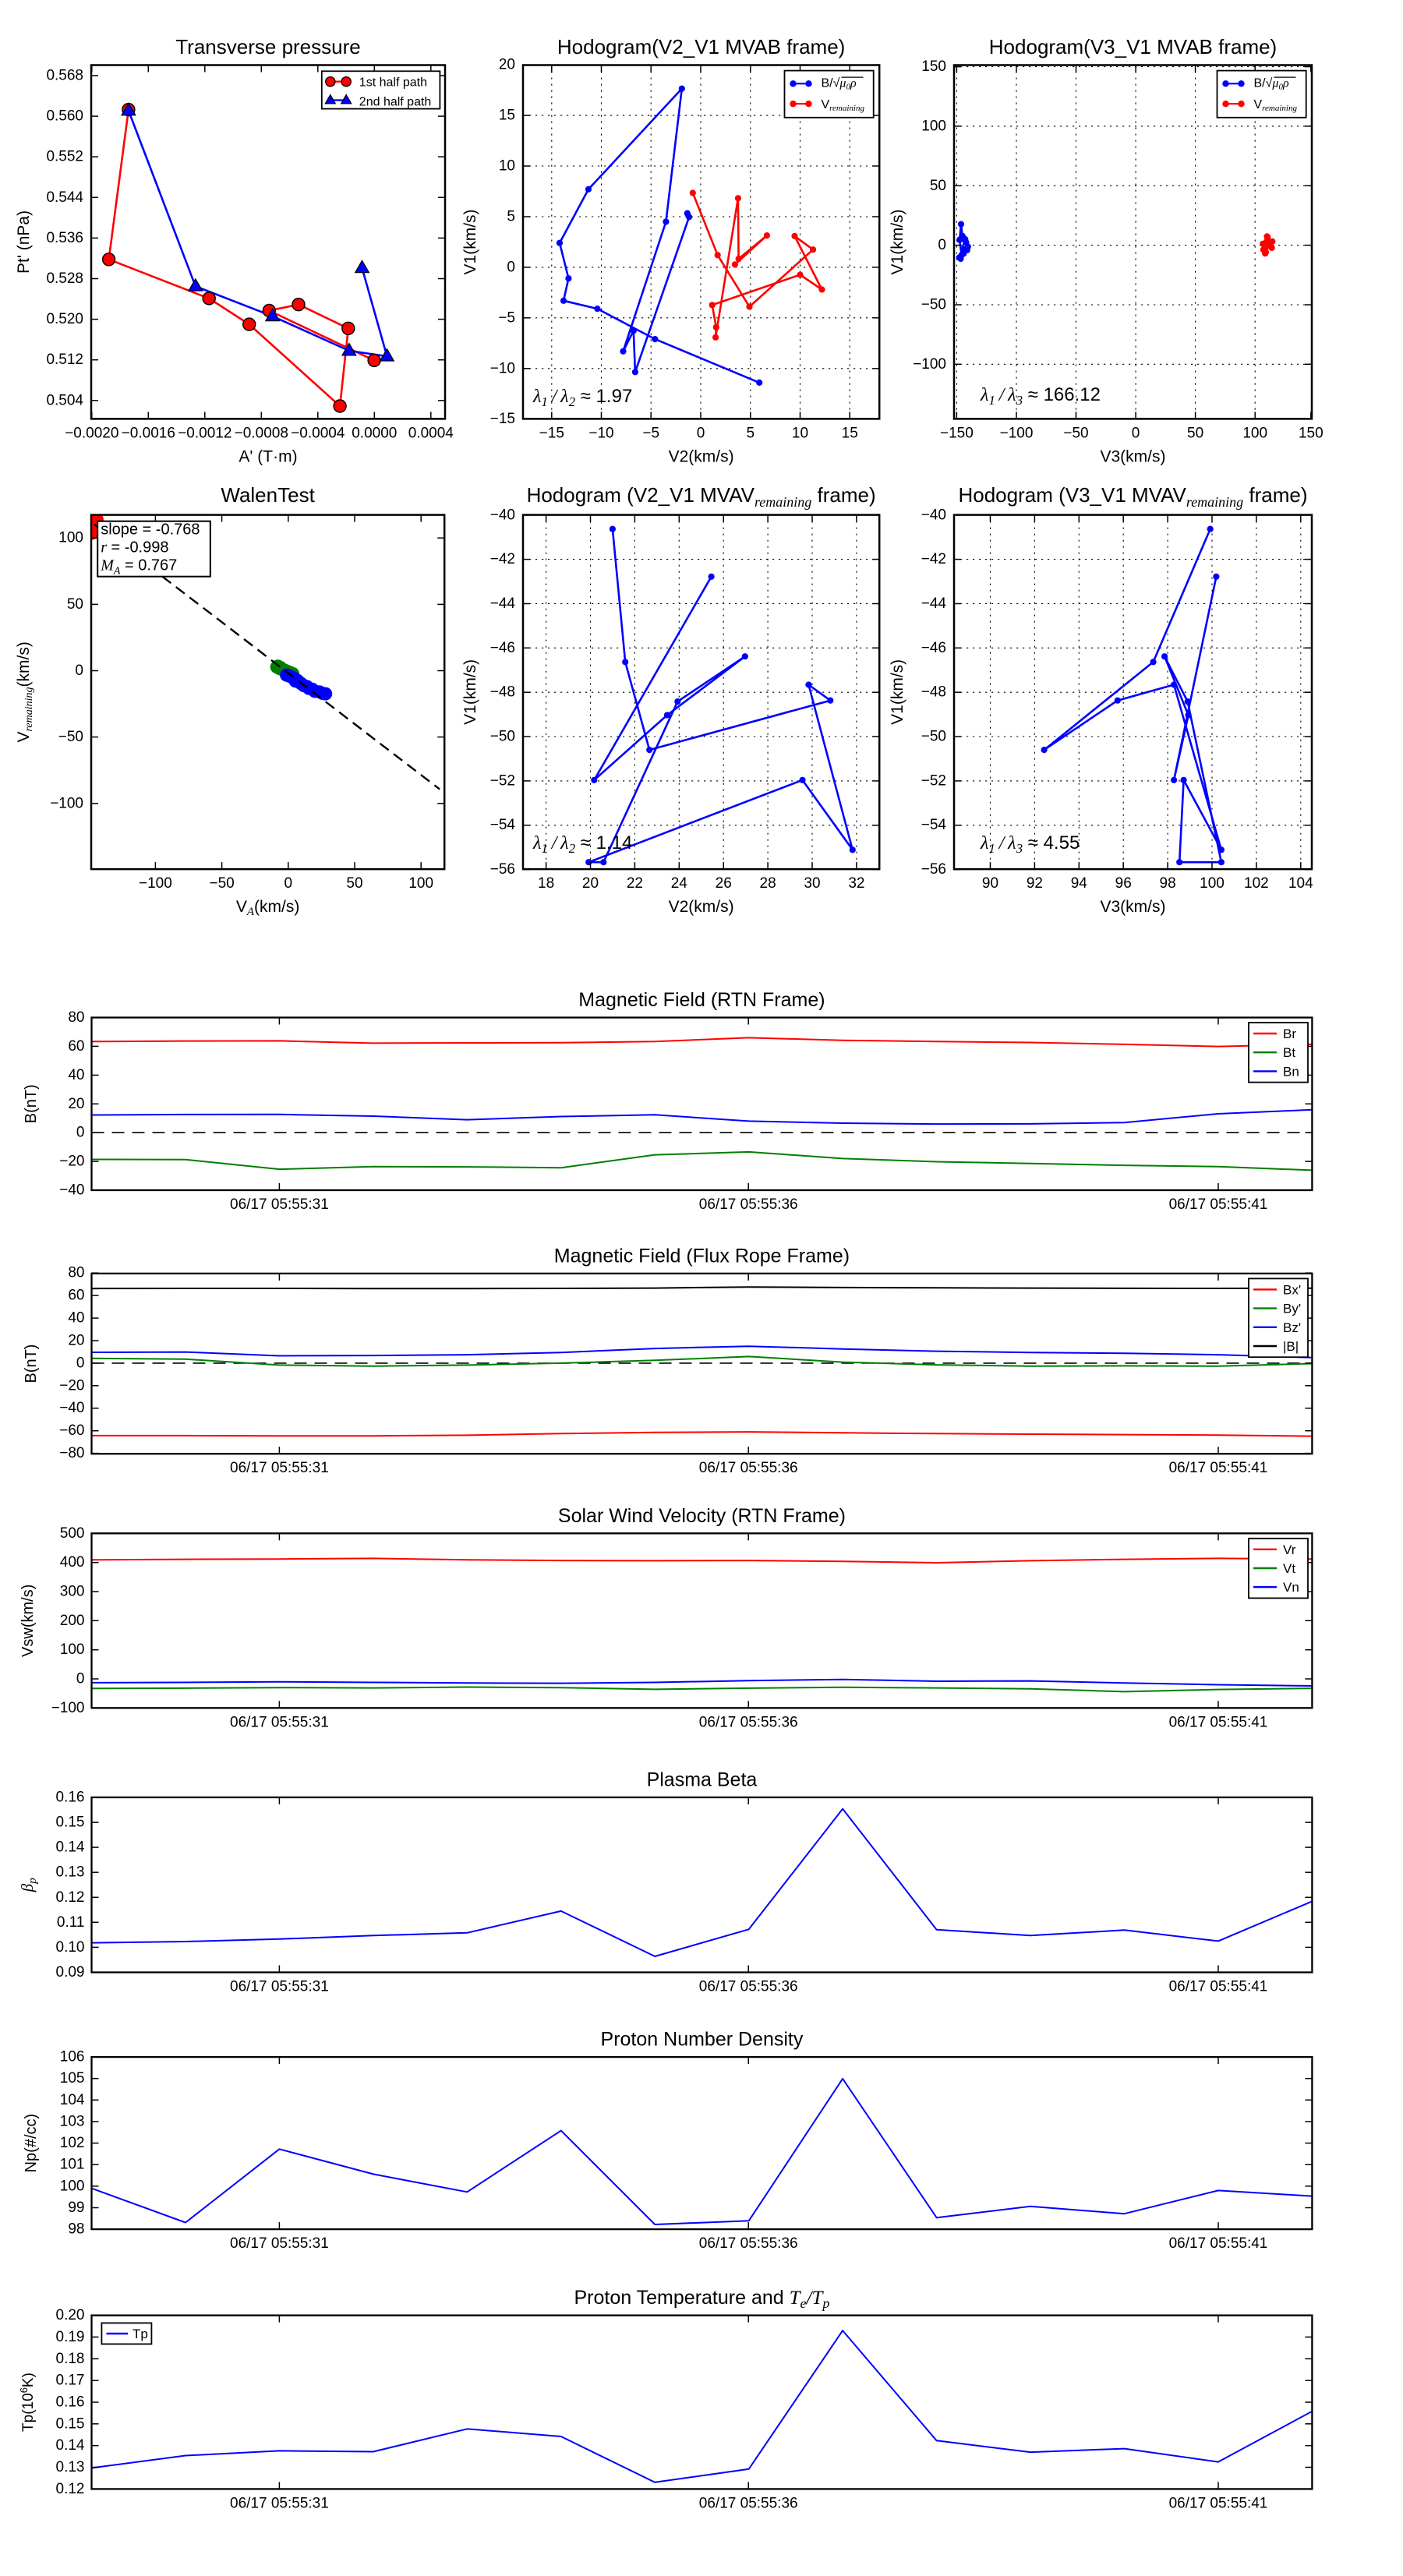  I want to click on svg-text: 103, so click(72, 2122).